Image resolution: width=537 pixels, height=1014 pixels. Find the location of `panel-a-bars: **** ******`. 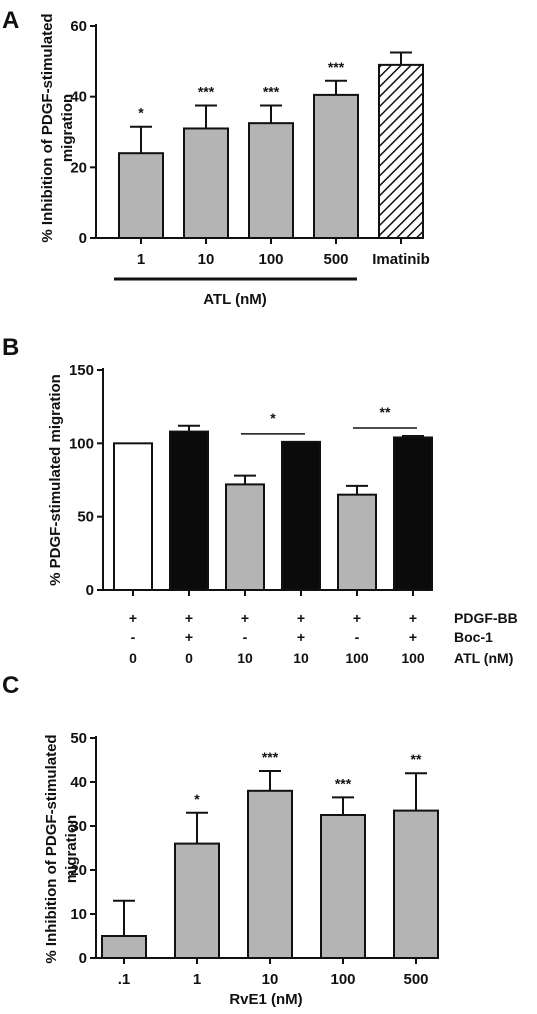

panel-a-bars: **** ****** is located at coordinates (271, 145).